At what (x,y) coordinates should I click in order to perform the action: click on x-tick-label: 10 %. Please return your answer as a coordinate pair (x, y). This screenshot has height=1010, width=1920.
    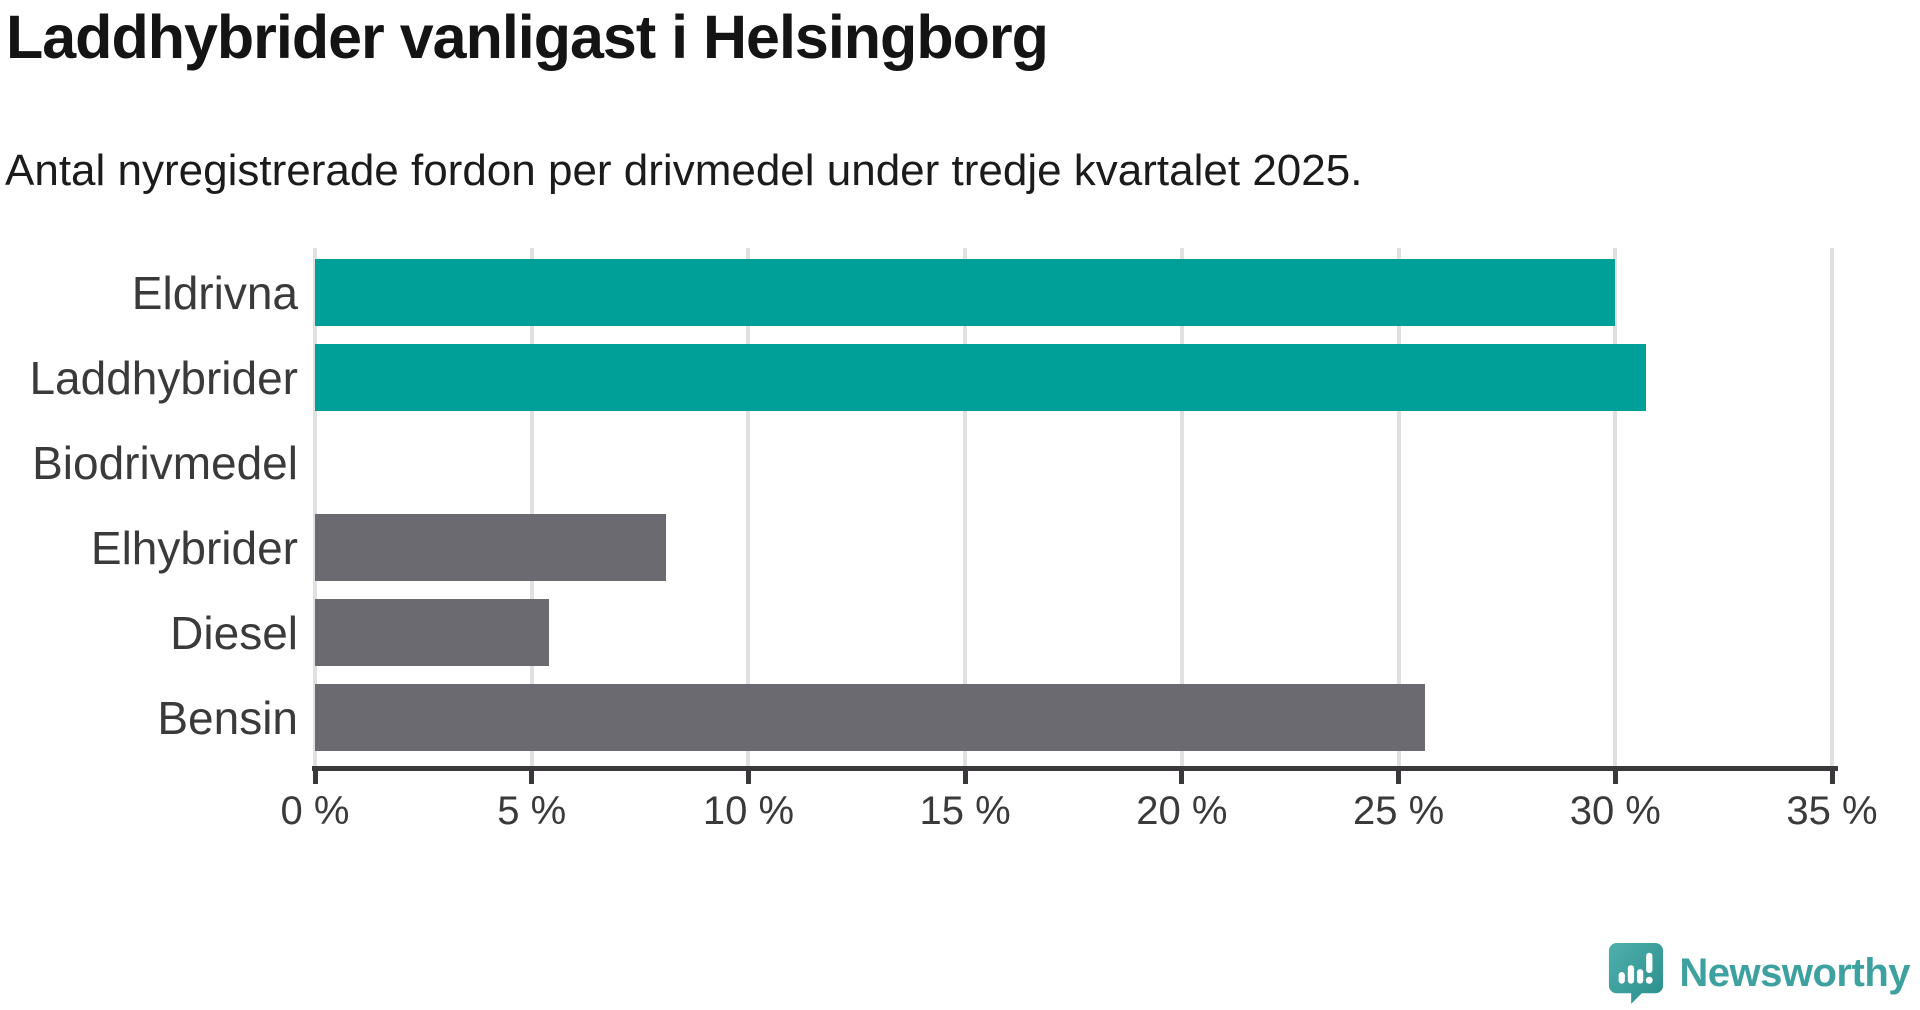
    Looking at the image, I should click on (748, 811).